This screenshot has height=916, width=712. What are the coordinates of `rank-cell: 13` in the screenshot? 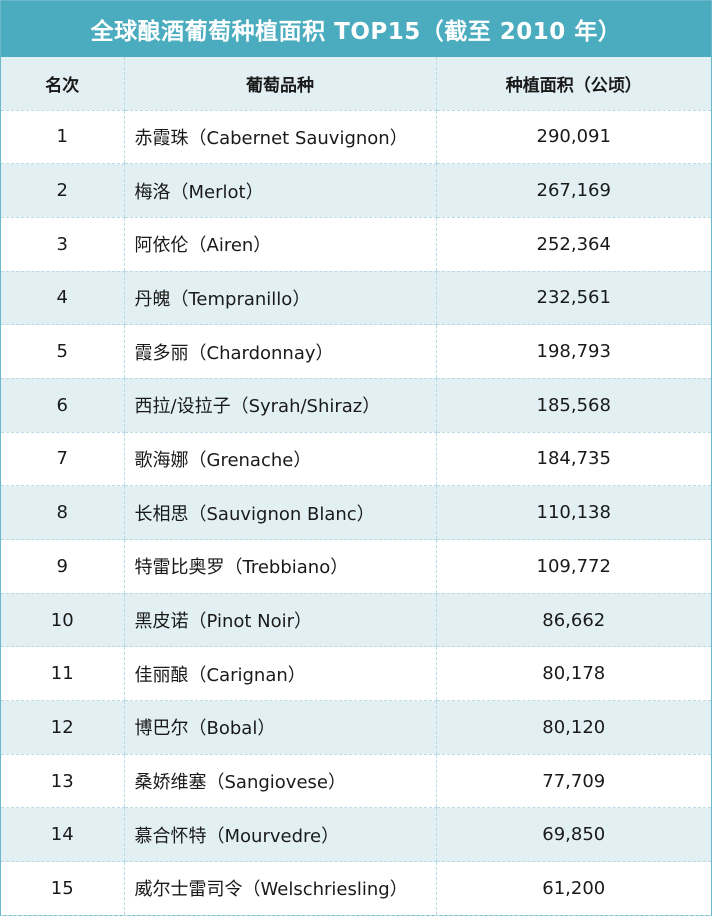 It's located at (62, 781).